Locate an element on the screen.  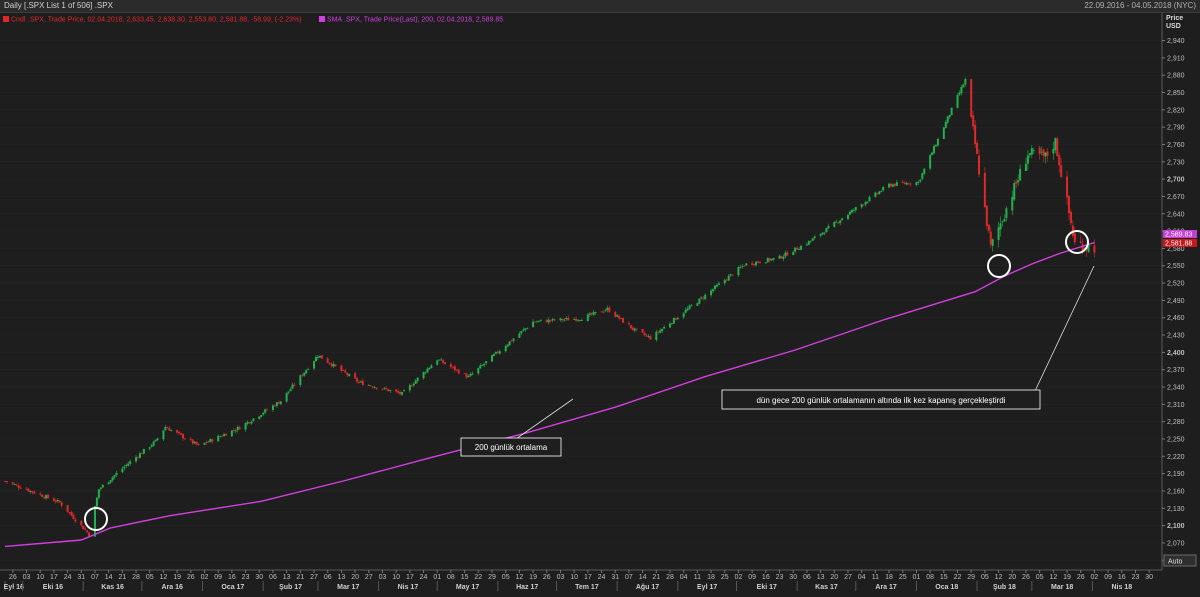
x-month-label: Oca 18 is located at coordinates (946, 587).